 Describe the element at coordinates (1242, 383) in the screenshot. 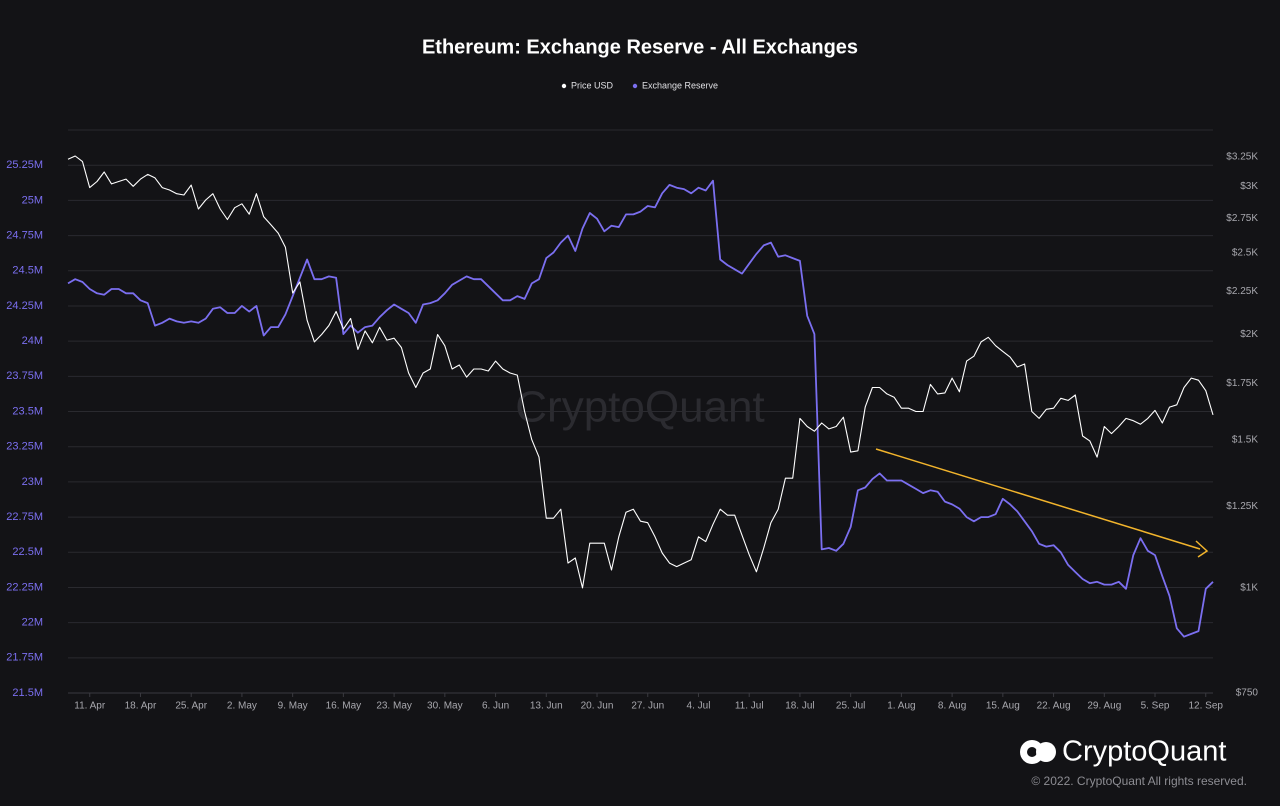

I see `y2-tick-label: $1.75K` at that location.